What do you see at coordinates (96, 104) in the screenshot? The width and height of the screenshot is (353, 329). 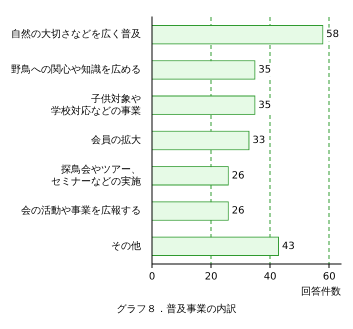 I see `y-tick-label: 子供対象や学校対応などの事業` at bounding box center [96, 104].